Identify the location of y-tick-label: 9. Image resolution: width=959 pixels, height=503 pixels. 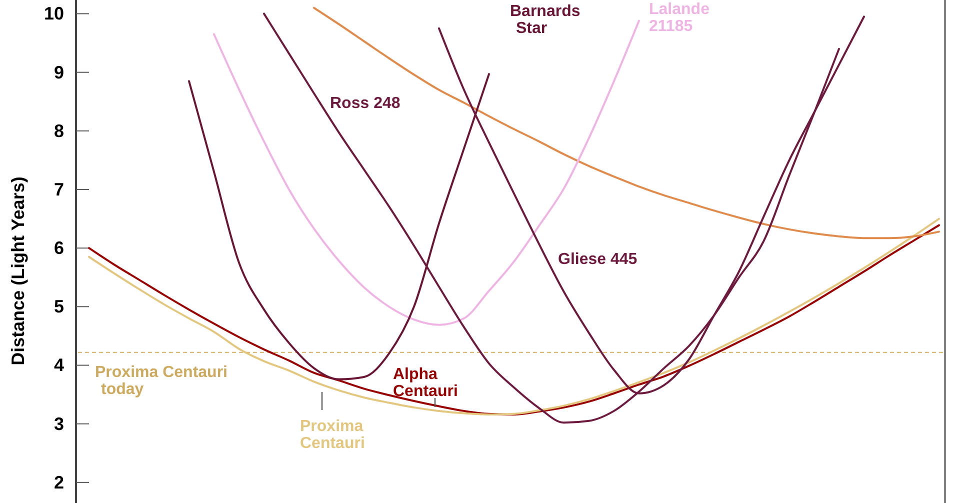
(59, 72).